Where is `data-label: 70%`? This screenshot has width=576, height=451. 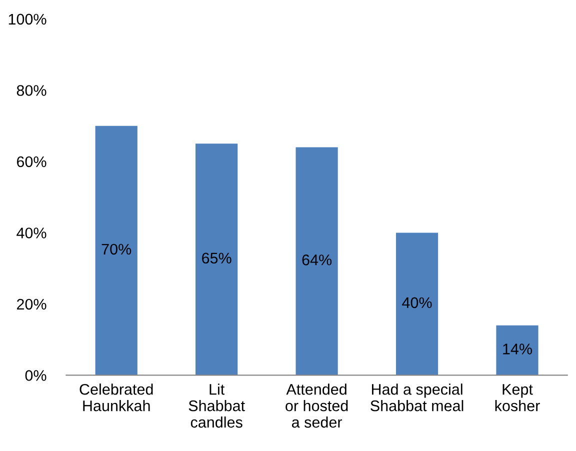
data-label: 70% is located at coordinates (117, 249).